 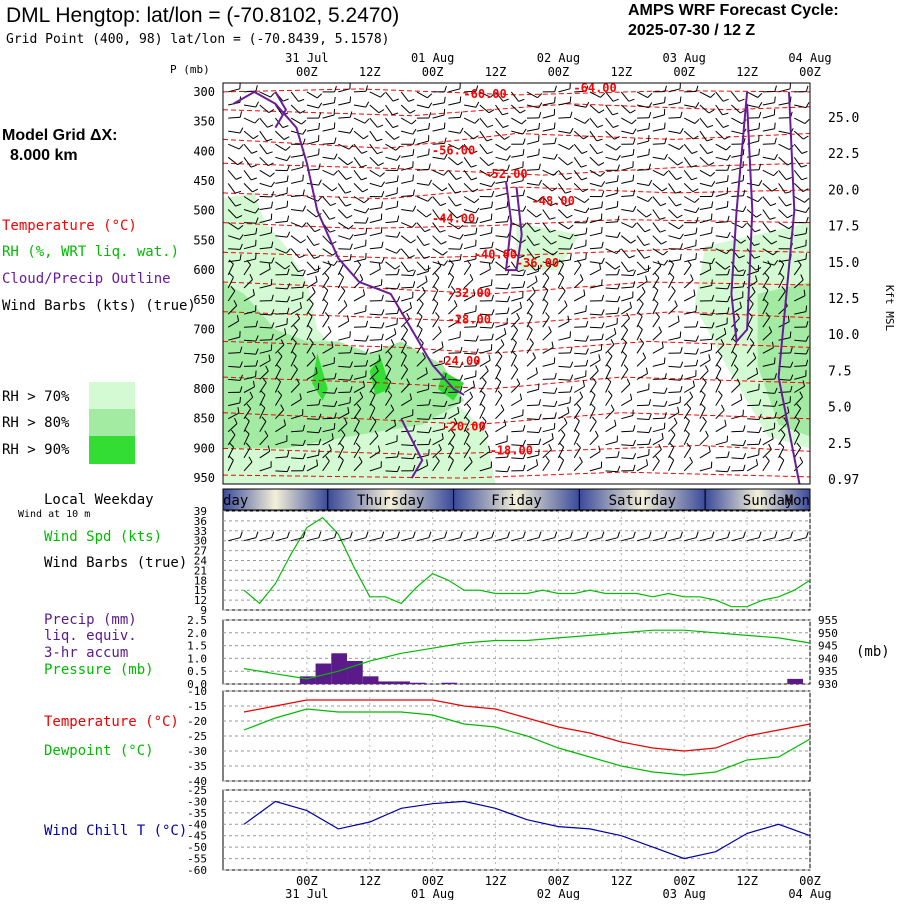 What do you see at coordinates (537, 263) in the screenshot?
I see `temp-contour-label: -36.00` at bounding box center [537, 263].